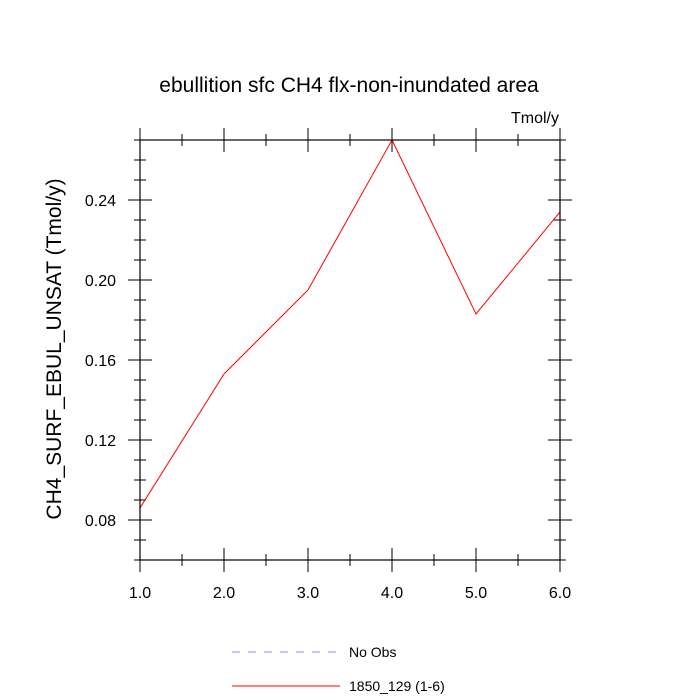  Describe the element at coordinates (392, 593) in the screenshot. I see `x-tick-label: 4.0` at that location.